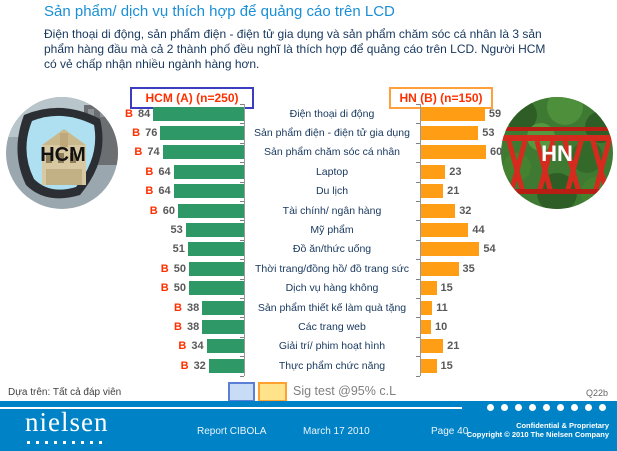 The image size is (617, 451). I want to click on category-label: Đồ ăn/thức uống, so click(332, 249).